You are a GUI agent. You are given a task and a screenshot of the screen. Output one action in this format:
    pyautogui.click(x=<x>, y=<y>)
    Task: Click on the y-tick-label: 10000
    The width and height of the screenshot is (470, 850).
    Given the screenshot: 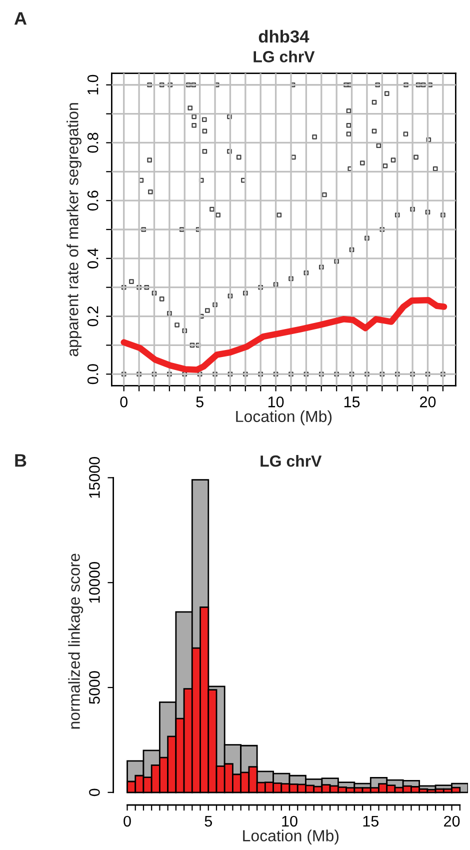 What is the action you would take?
    pyautogui.click(x=94, y=582)
    